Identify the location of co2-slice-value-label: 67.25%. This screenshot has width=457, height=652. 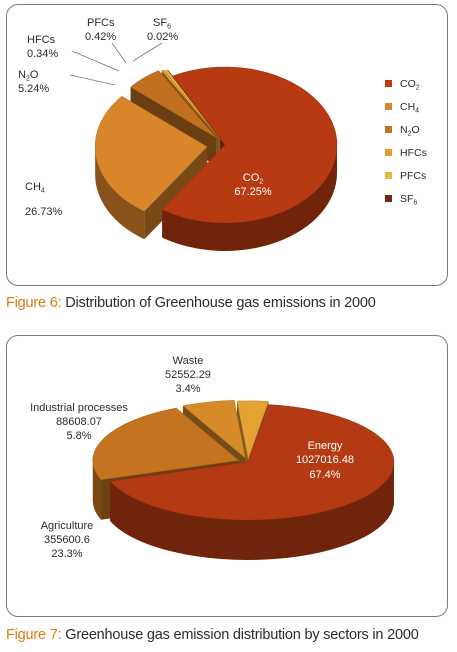
(253, 192).